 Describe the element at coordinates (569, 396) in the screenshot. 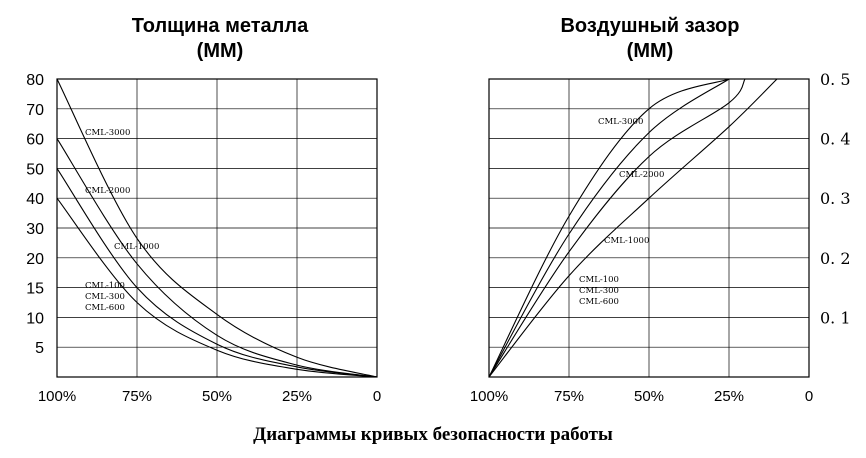

I see `right-x-tick-label: 75%` at that location.